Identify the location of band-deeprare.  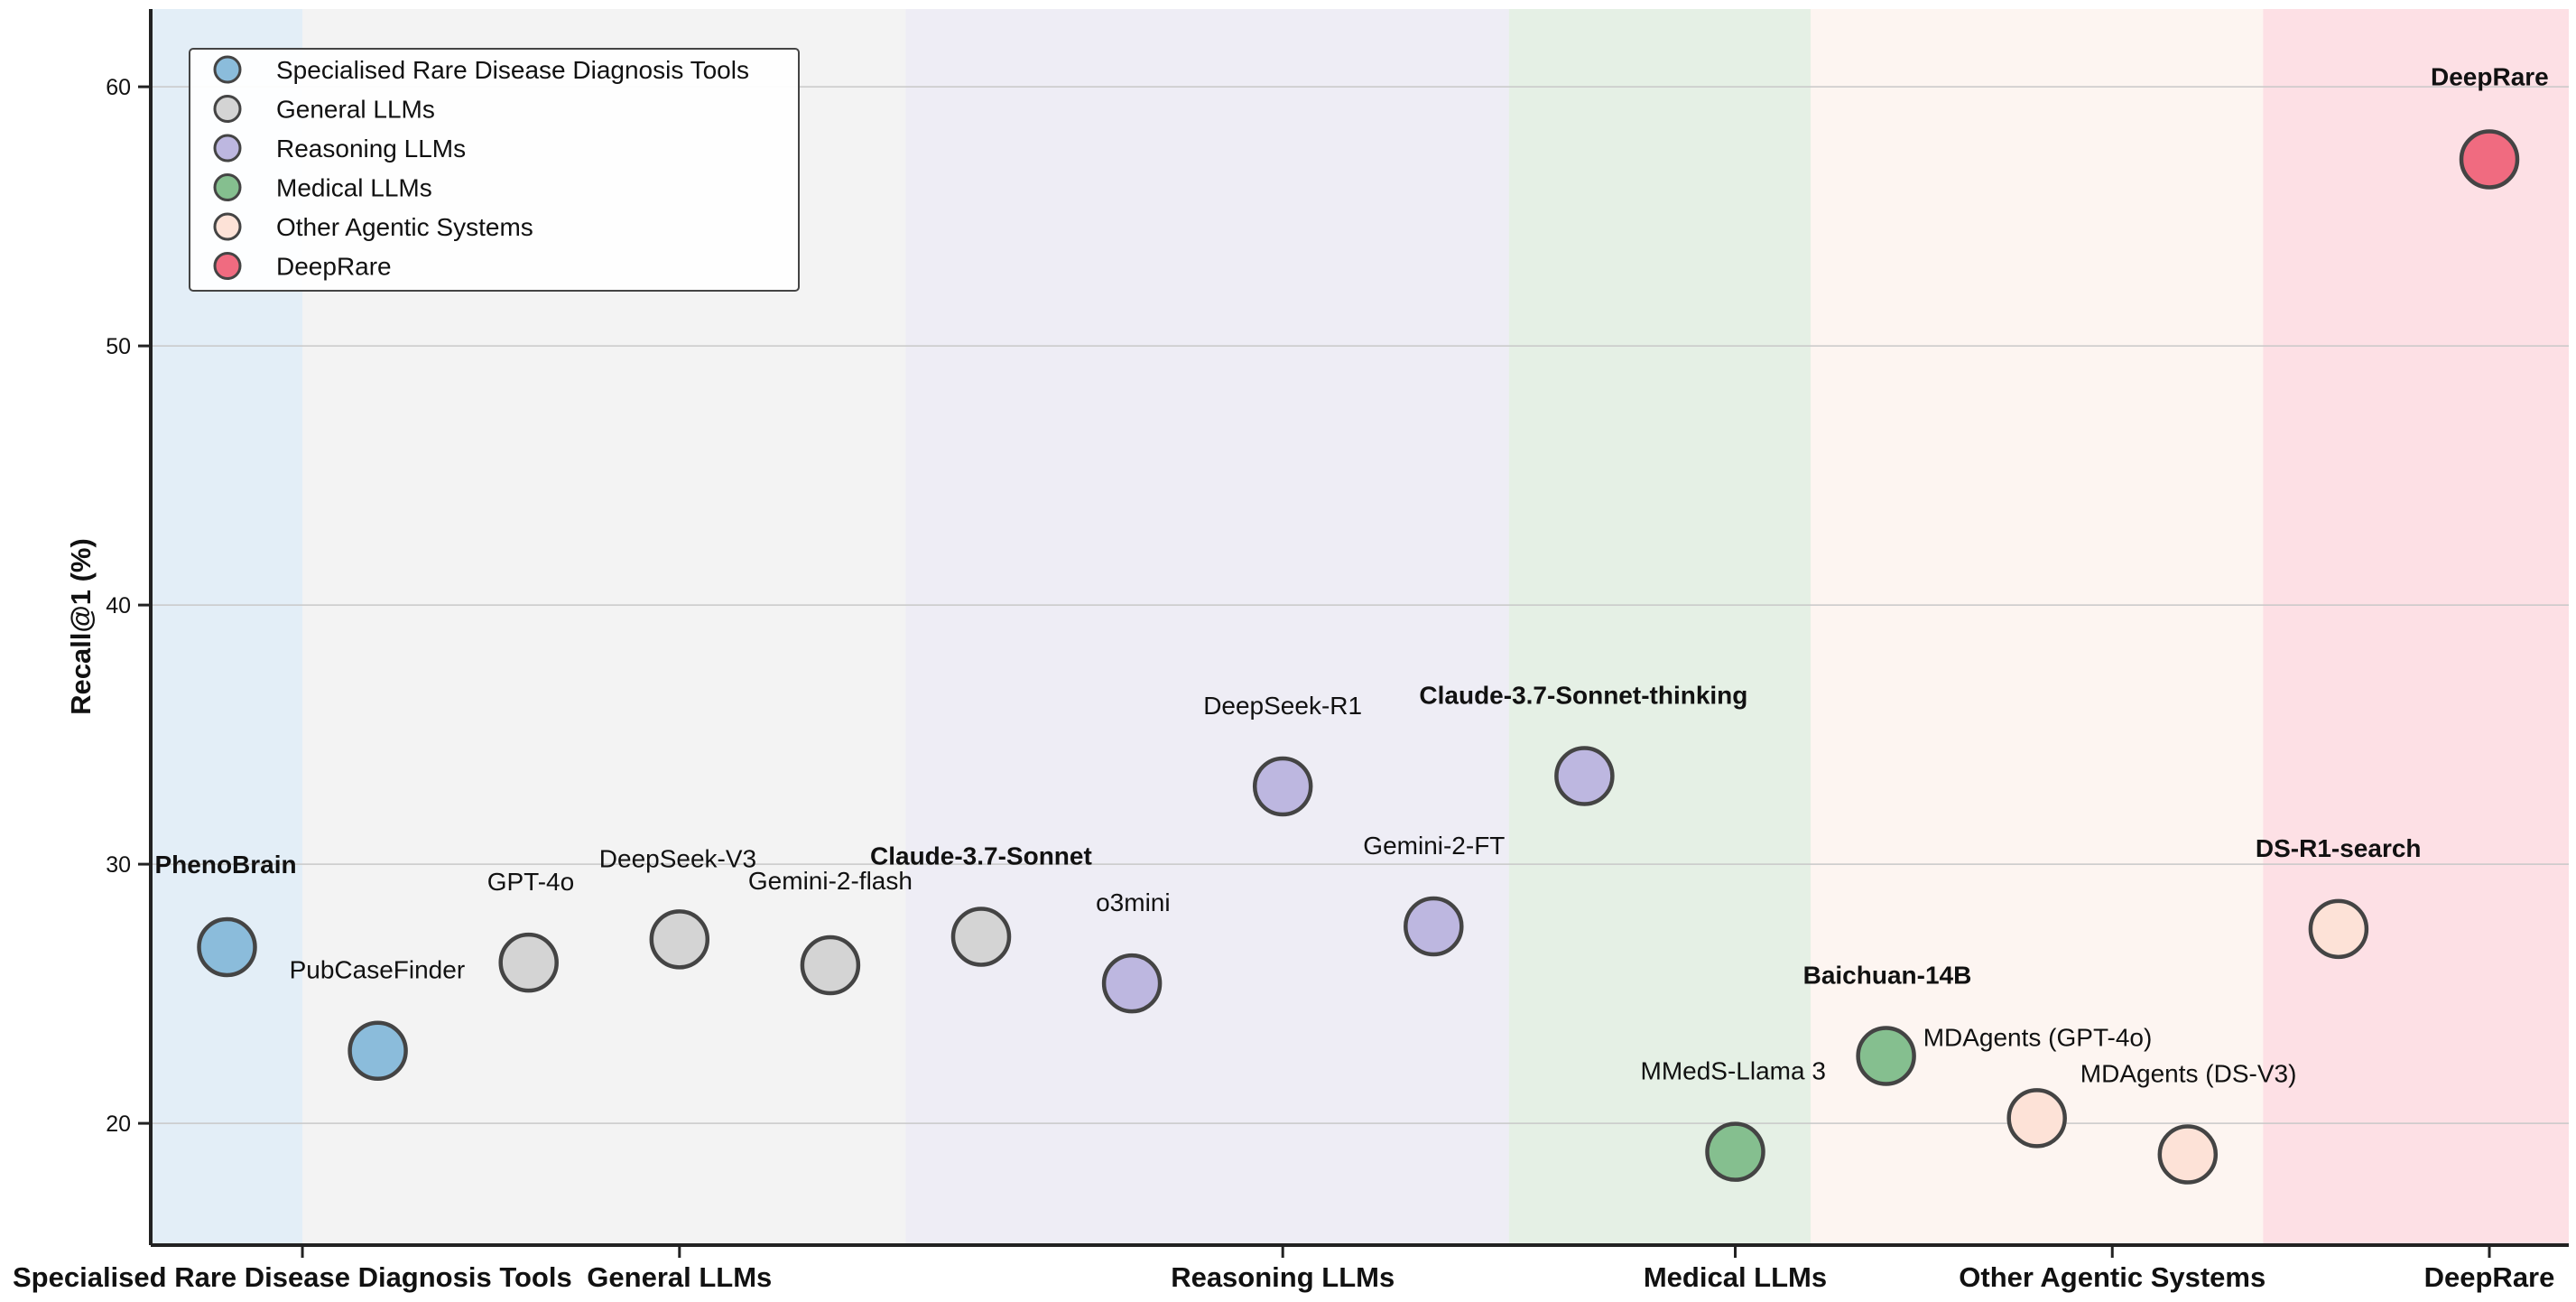
(2416, 627).